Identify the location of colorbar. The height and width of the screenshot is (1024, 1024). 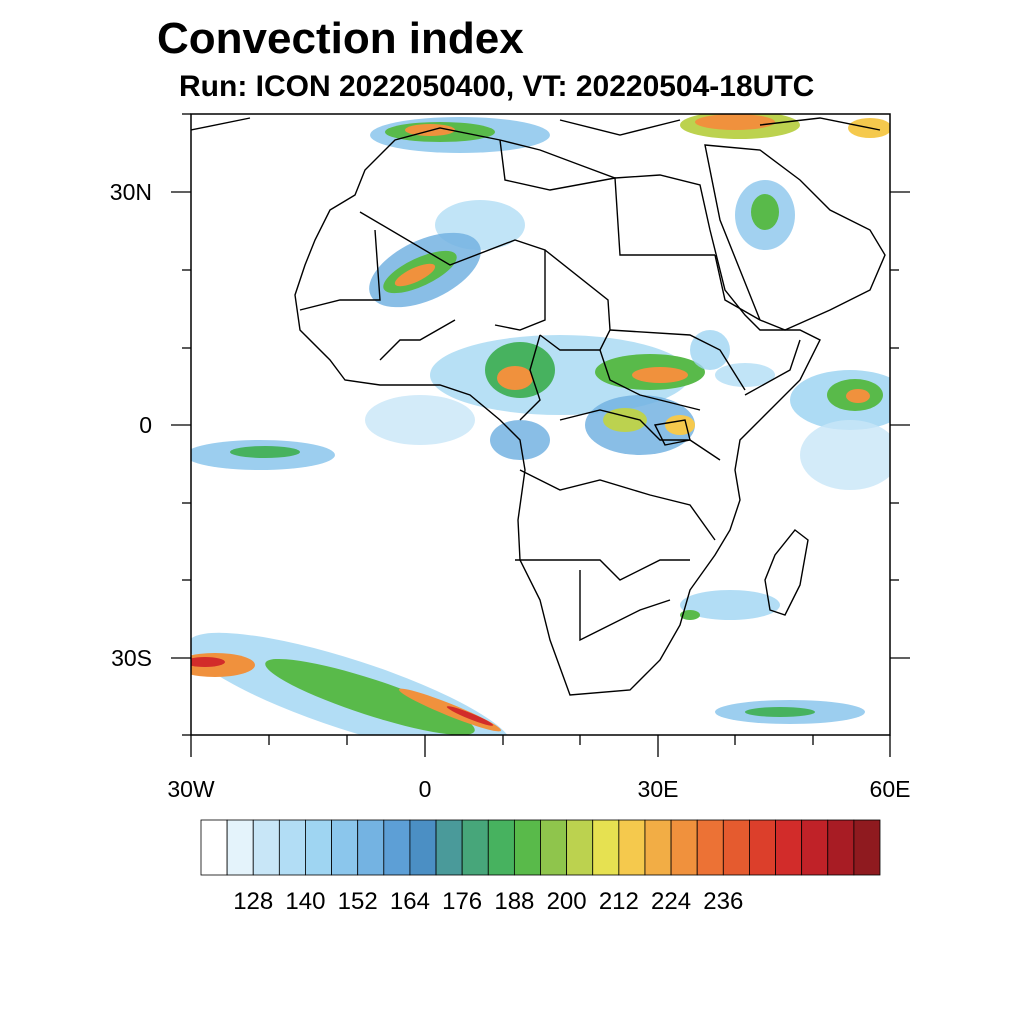
(540, 847).